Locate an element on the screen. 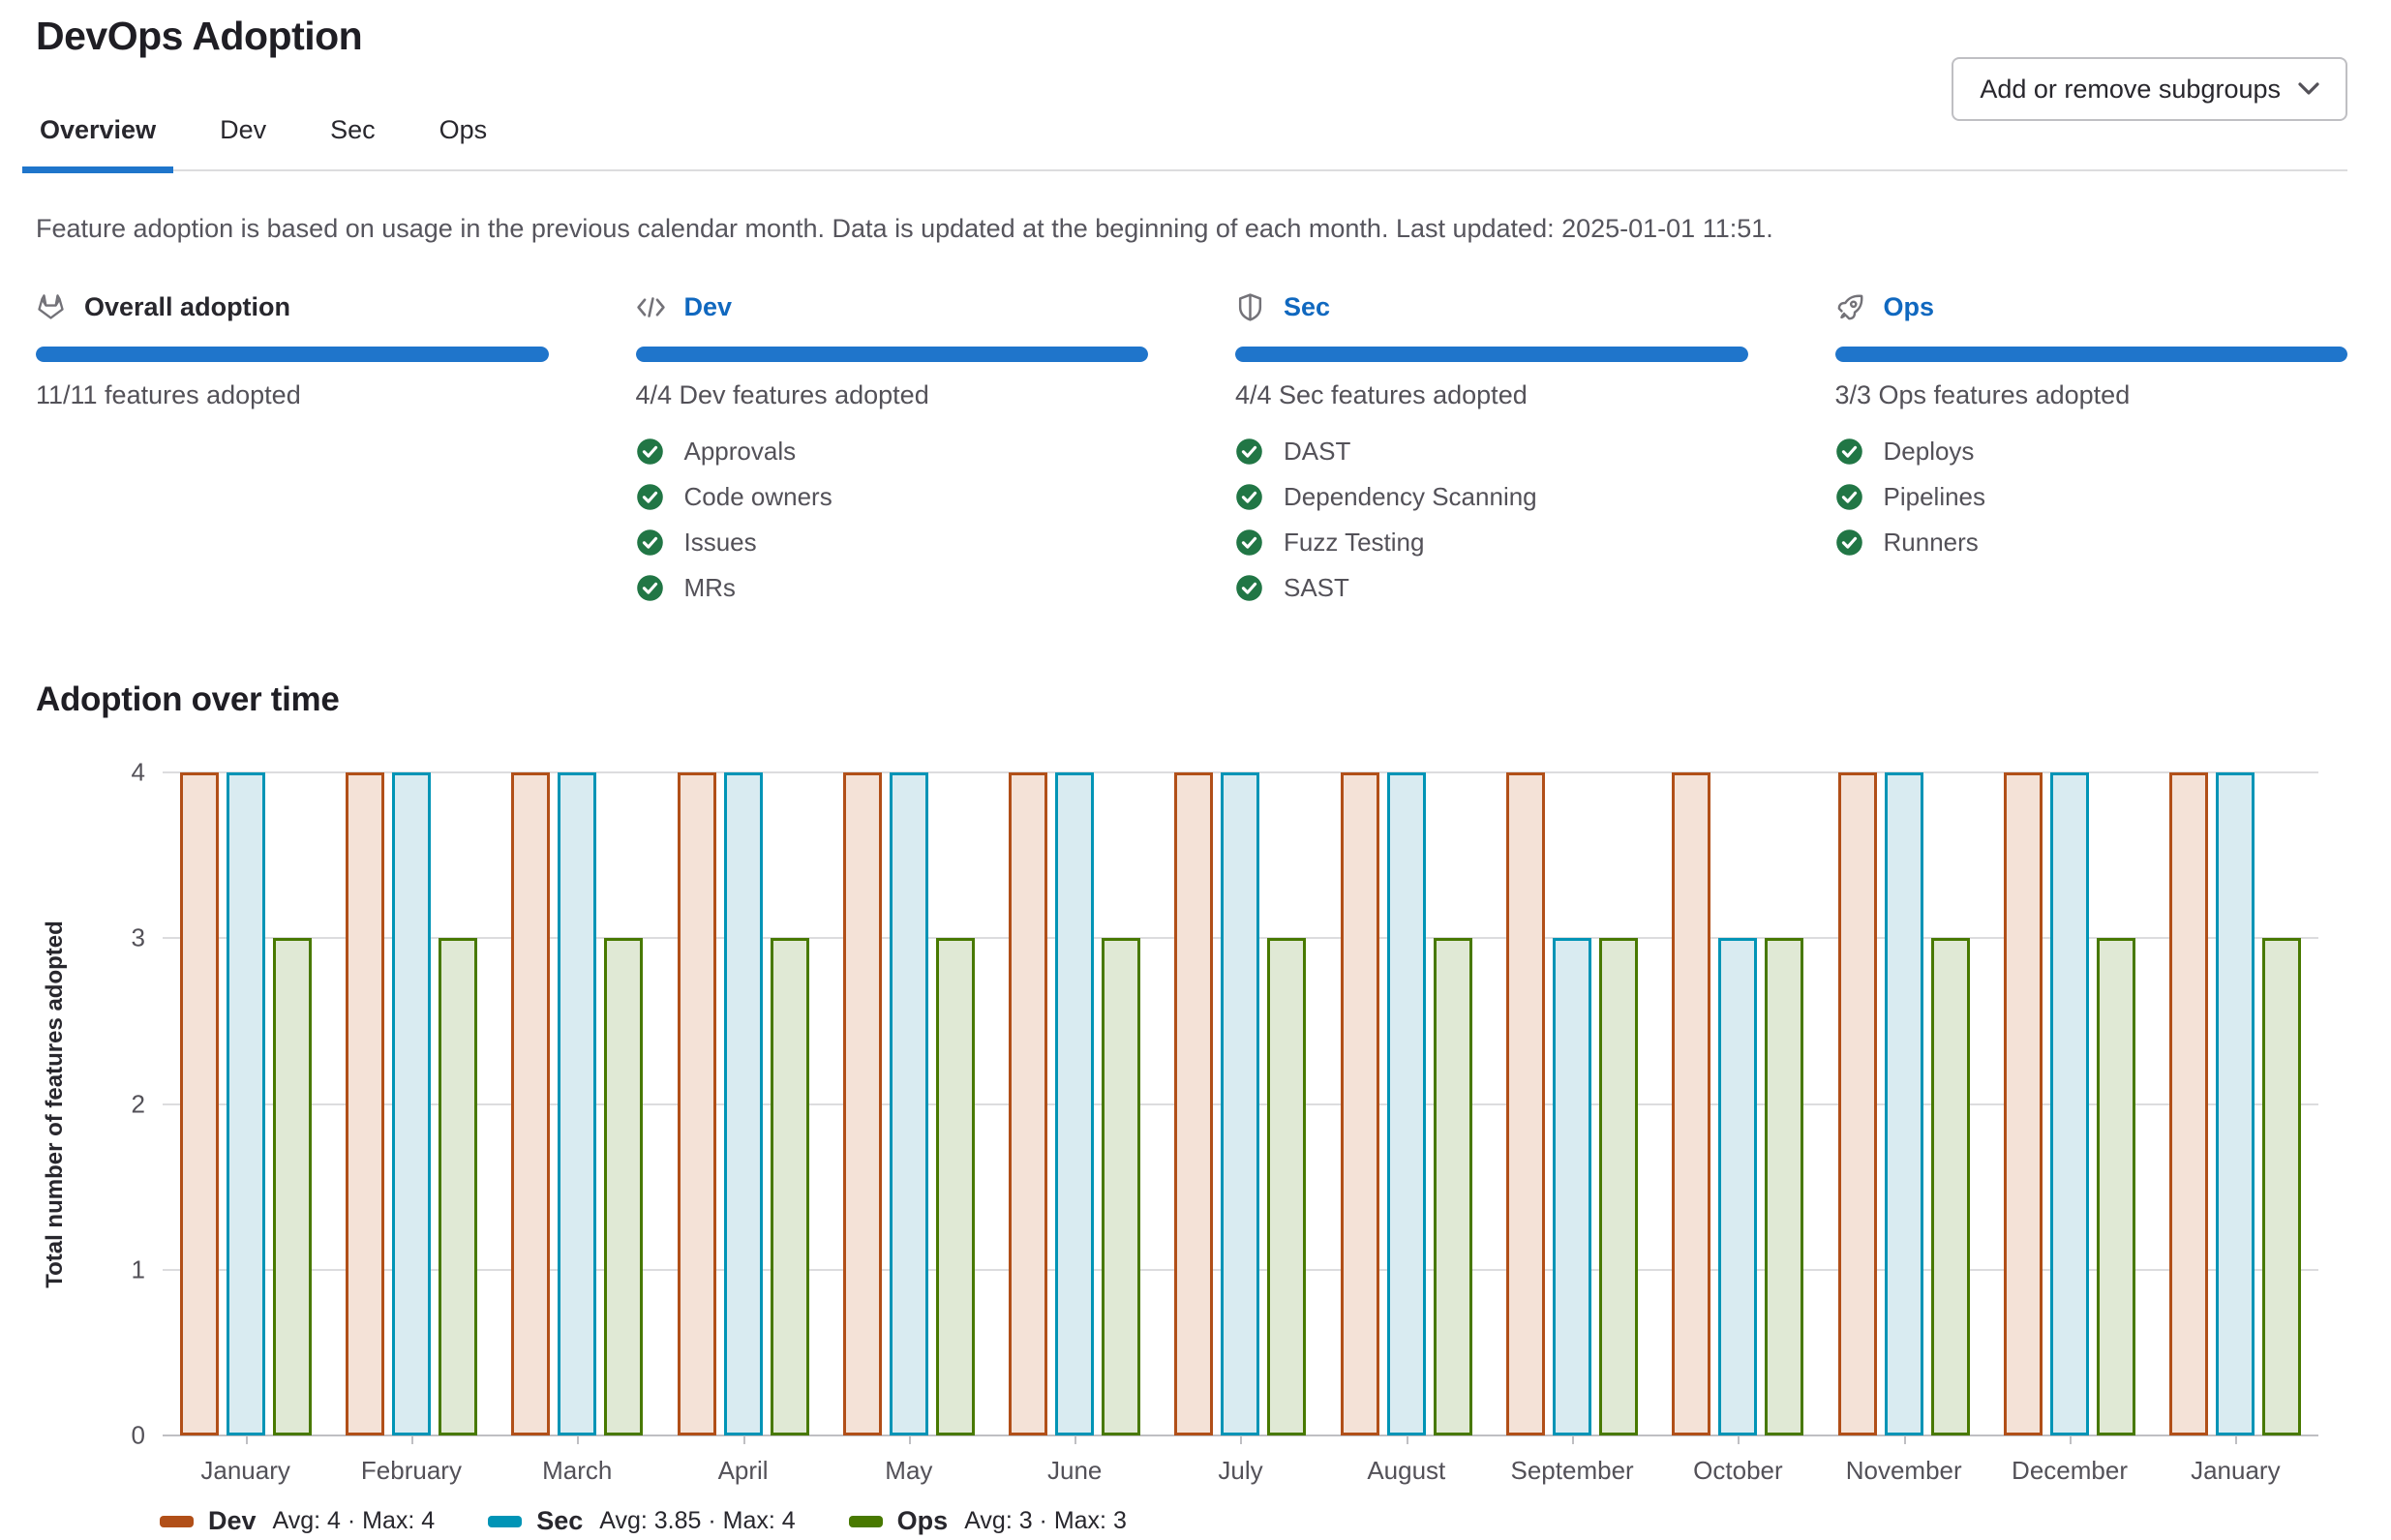 The height and width of the screenshot is (1540, 2391). bar-group-january-12: January is located at coordinates (2235, 1128).